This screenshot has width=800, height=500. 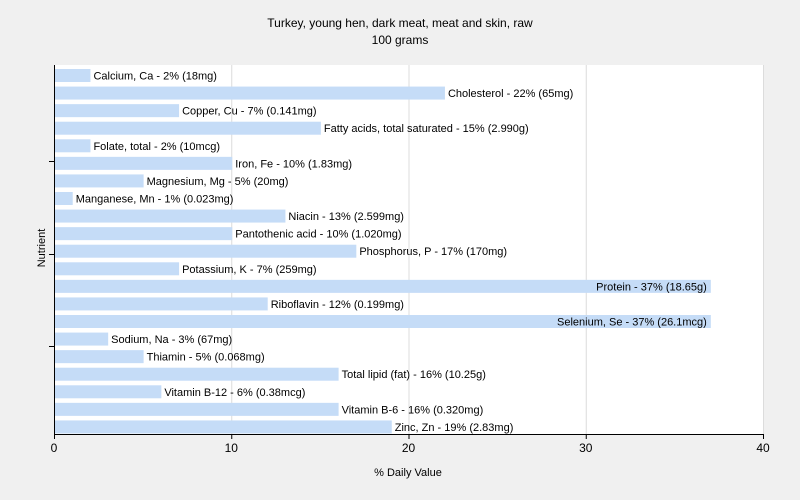 What do you see at coordinates (454, 428) in the screenshot?
I see `bar-label-20: Zinc, Zn - 19% (2.83mg)` at bounding box center [454, 428].